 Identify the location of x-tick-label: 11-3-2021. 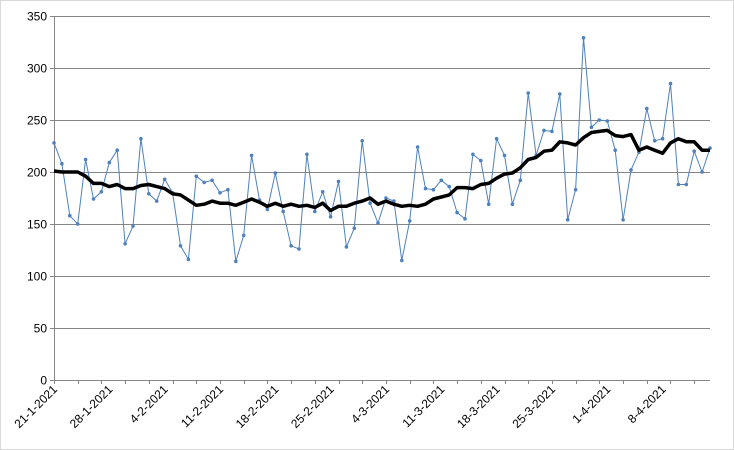
(423, 406).